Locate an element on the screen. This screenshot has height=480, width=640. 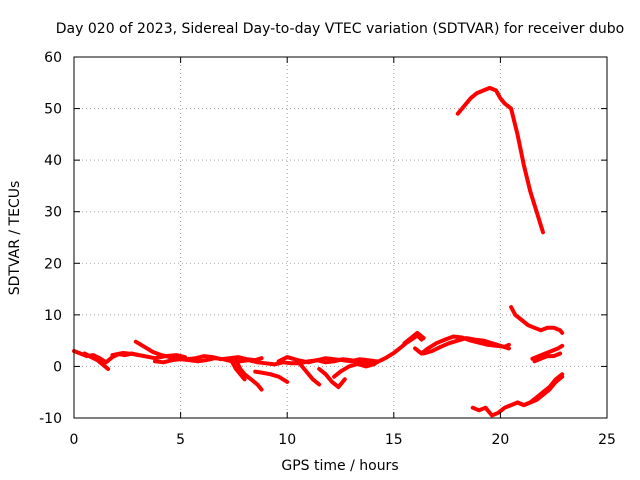
y-tick-label: 10 is located at coordinates (53, 316).